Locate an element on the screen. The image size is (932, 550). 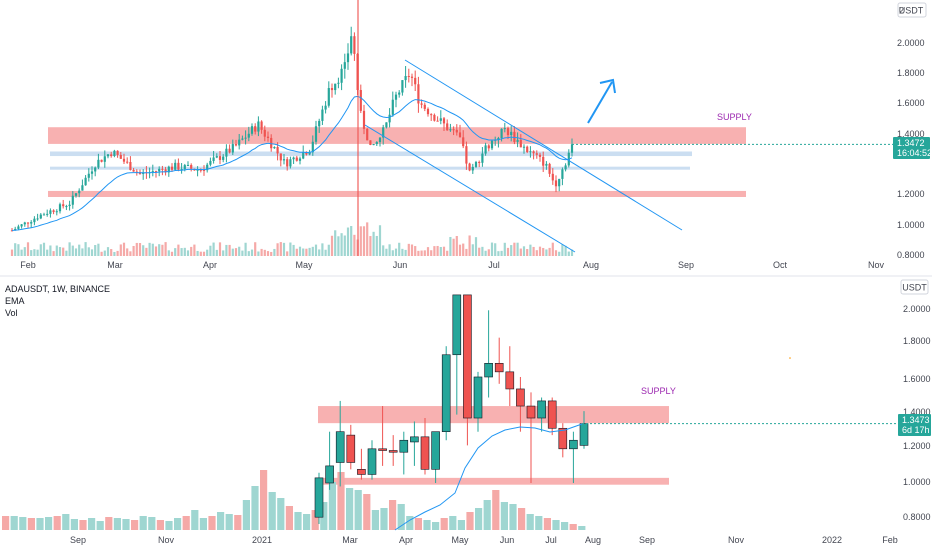
top-time-tick: Apr is located at coordinates (210, 265).